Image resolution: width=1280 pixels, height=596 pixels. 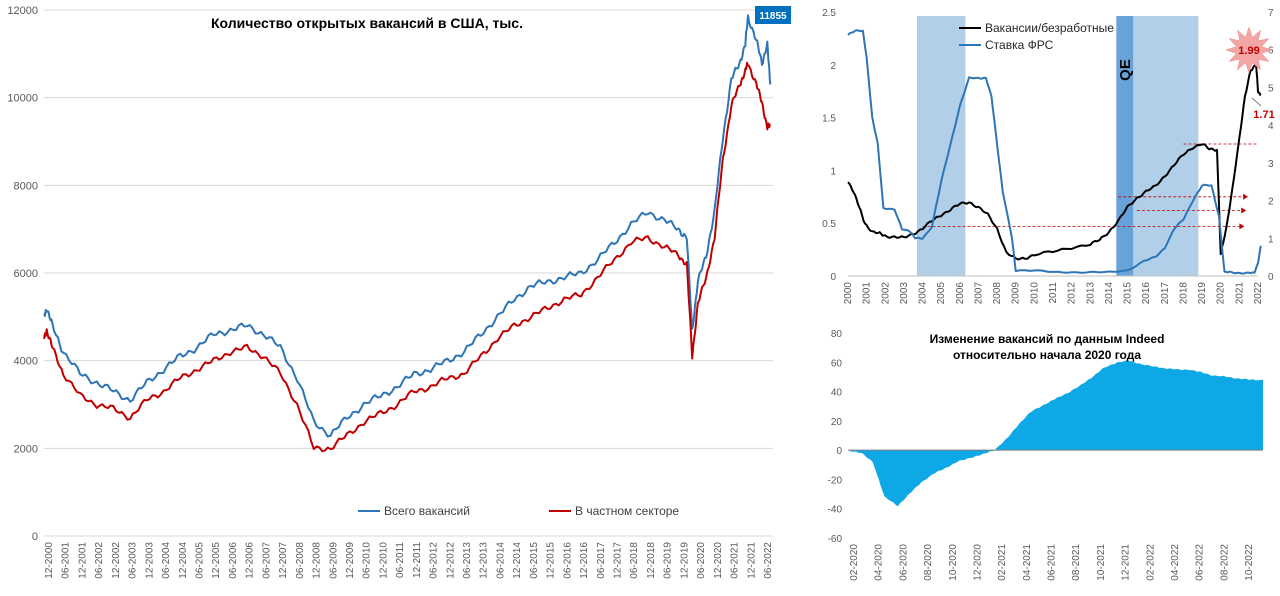 I want to click on x-tick-label: 2021, so click(x=1239, y=293).